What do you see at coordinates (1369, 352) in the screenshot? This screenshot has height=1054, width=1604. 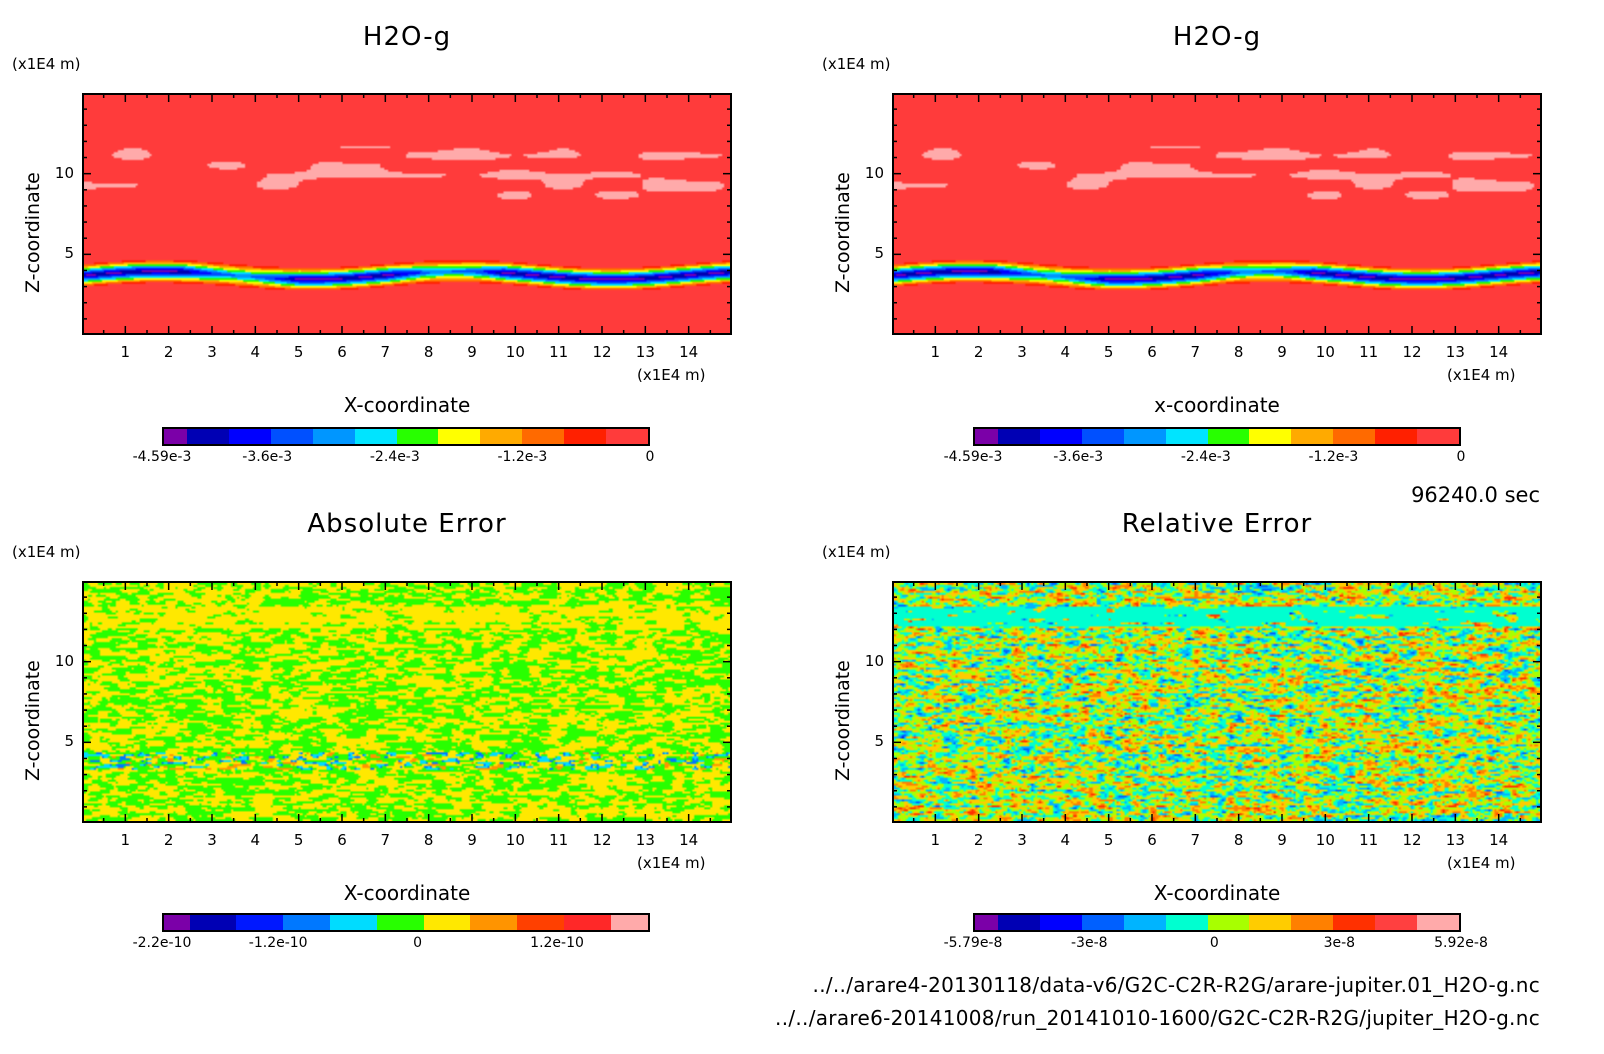 I see `x-tick-label: 11` at bounding box center [1369, 352].